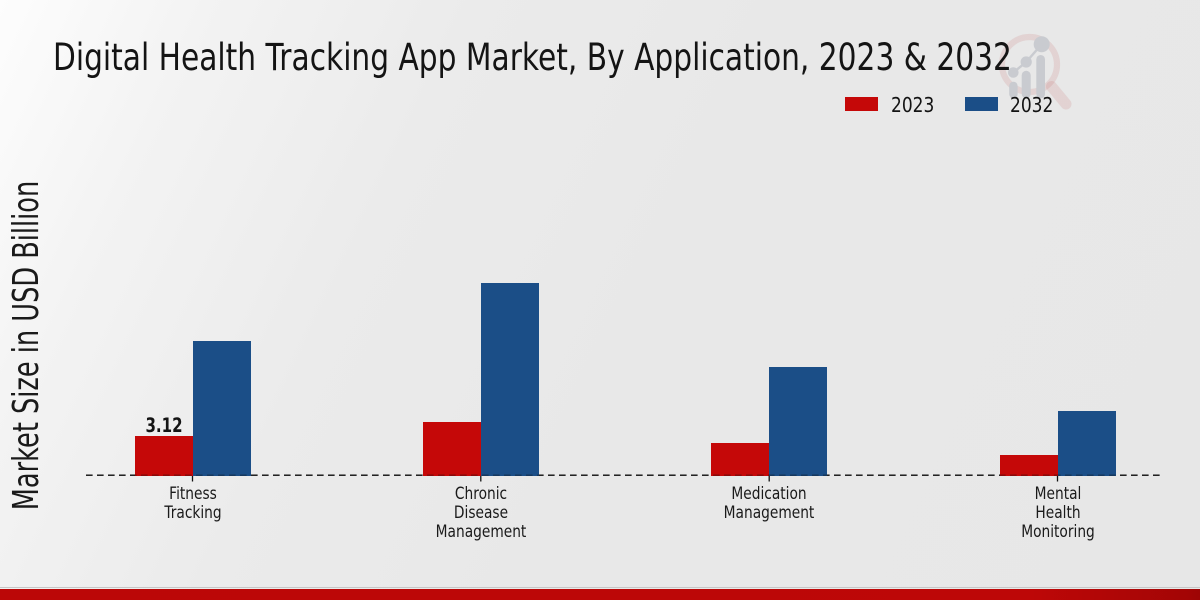  I want to click on bar-value-label: 3.12, so click(163, 426).